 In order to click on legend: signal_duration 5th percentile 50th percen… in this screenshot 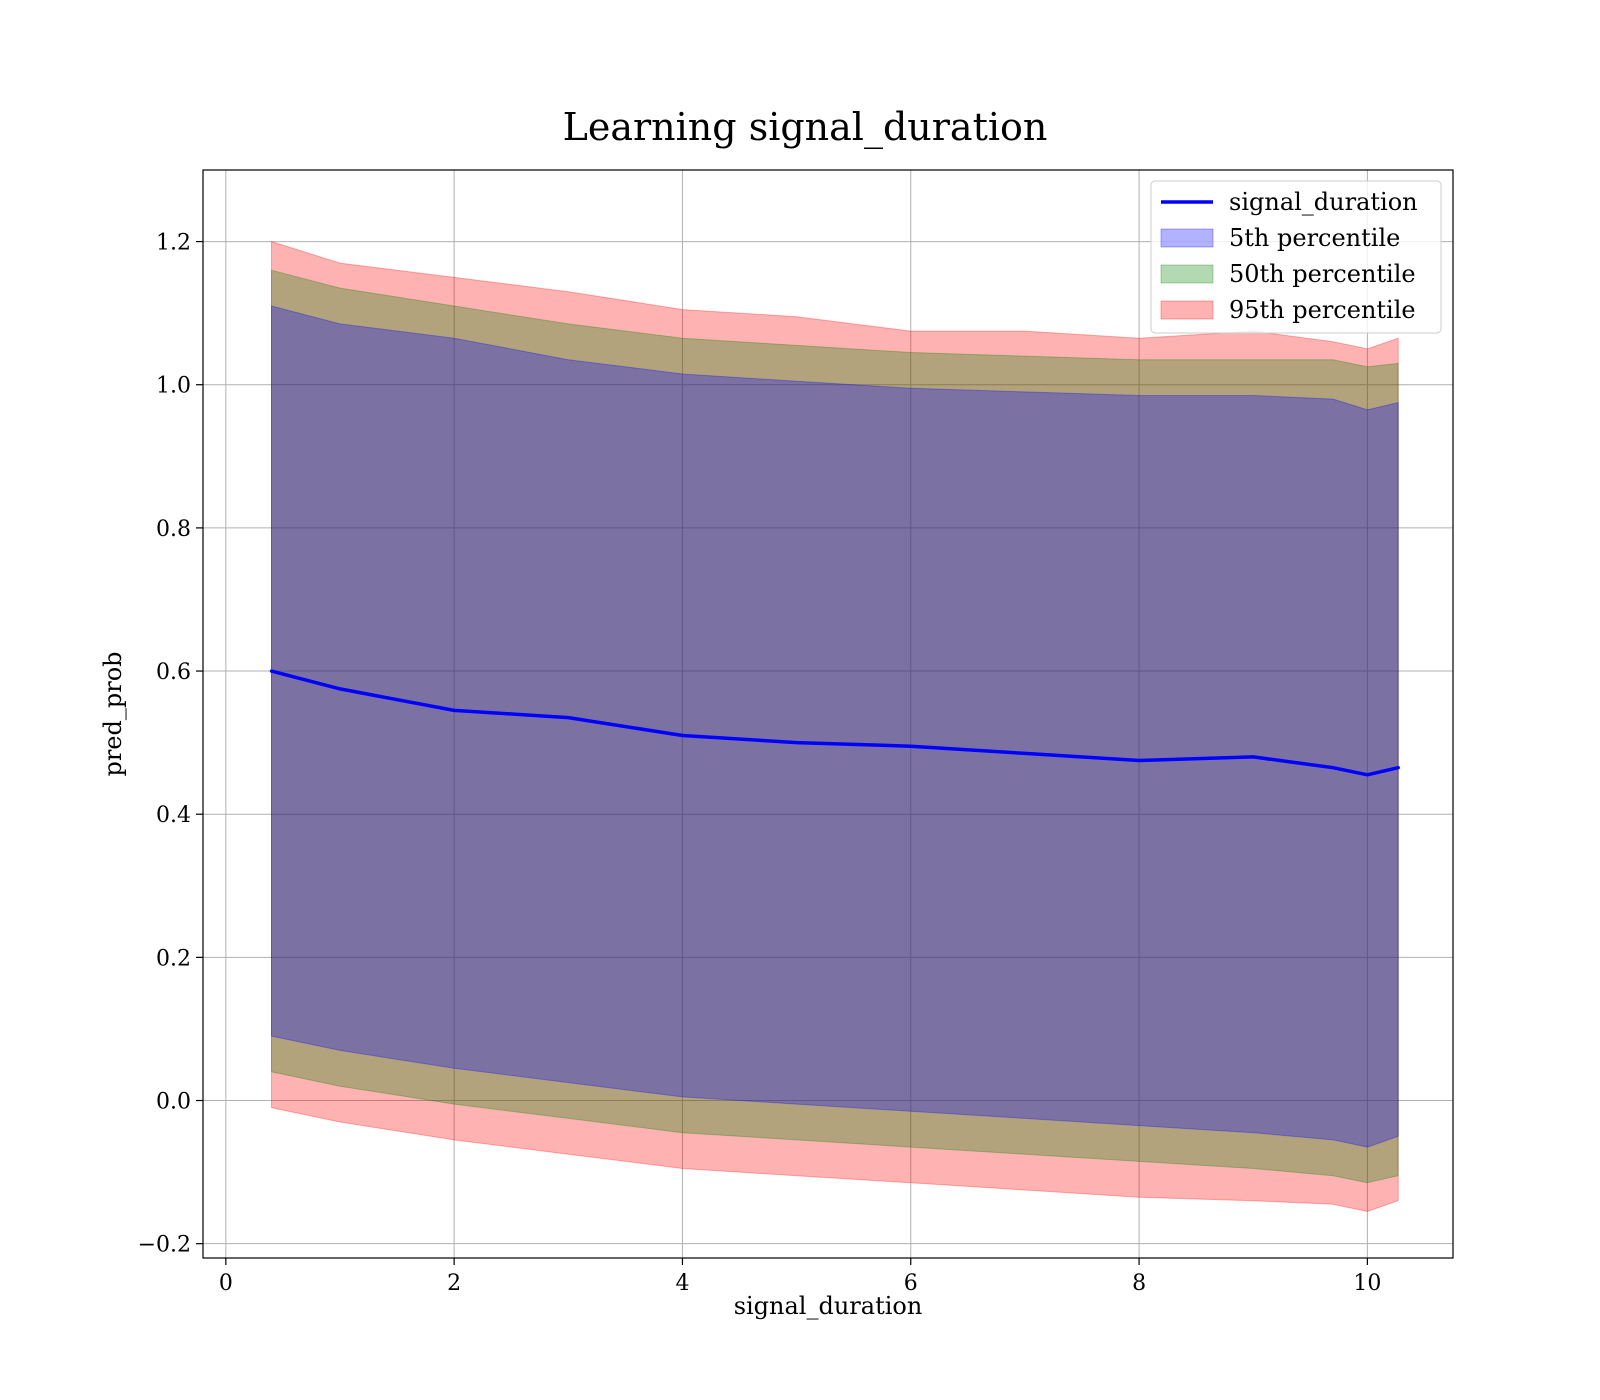, I will do `click(1296, 257)`.